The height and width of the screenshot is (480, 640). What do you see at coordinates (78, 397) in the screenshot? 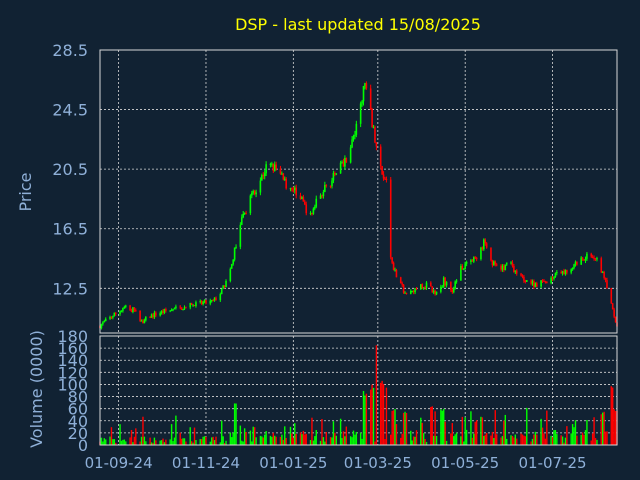
I see `volume-y-tick-label: 80` at bounding box center [78, 397].